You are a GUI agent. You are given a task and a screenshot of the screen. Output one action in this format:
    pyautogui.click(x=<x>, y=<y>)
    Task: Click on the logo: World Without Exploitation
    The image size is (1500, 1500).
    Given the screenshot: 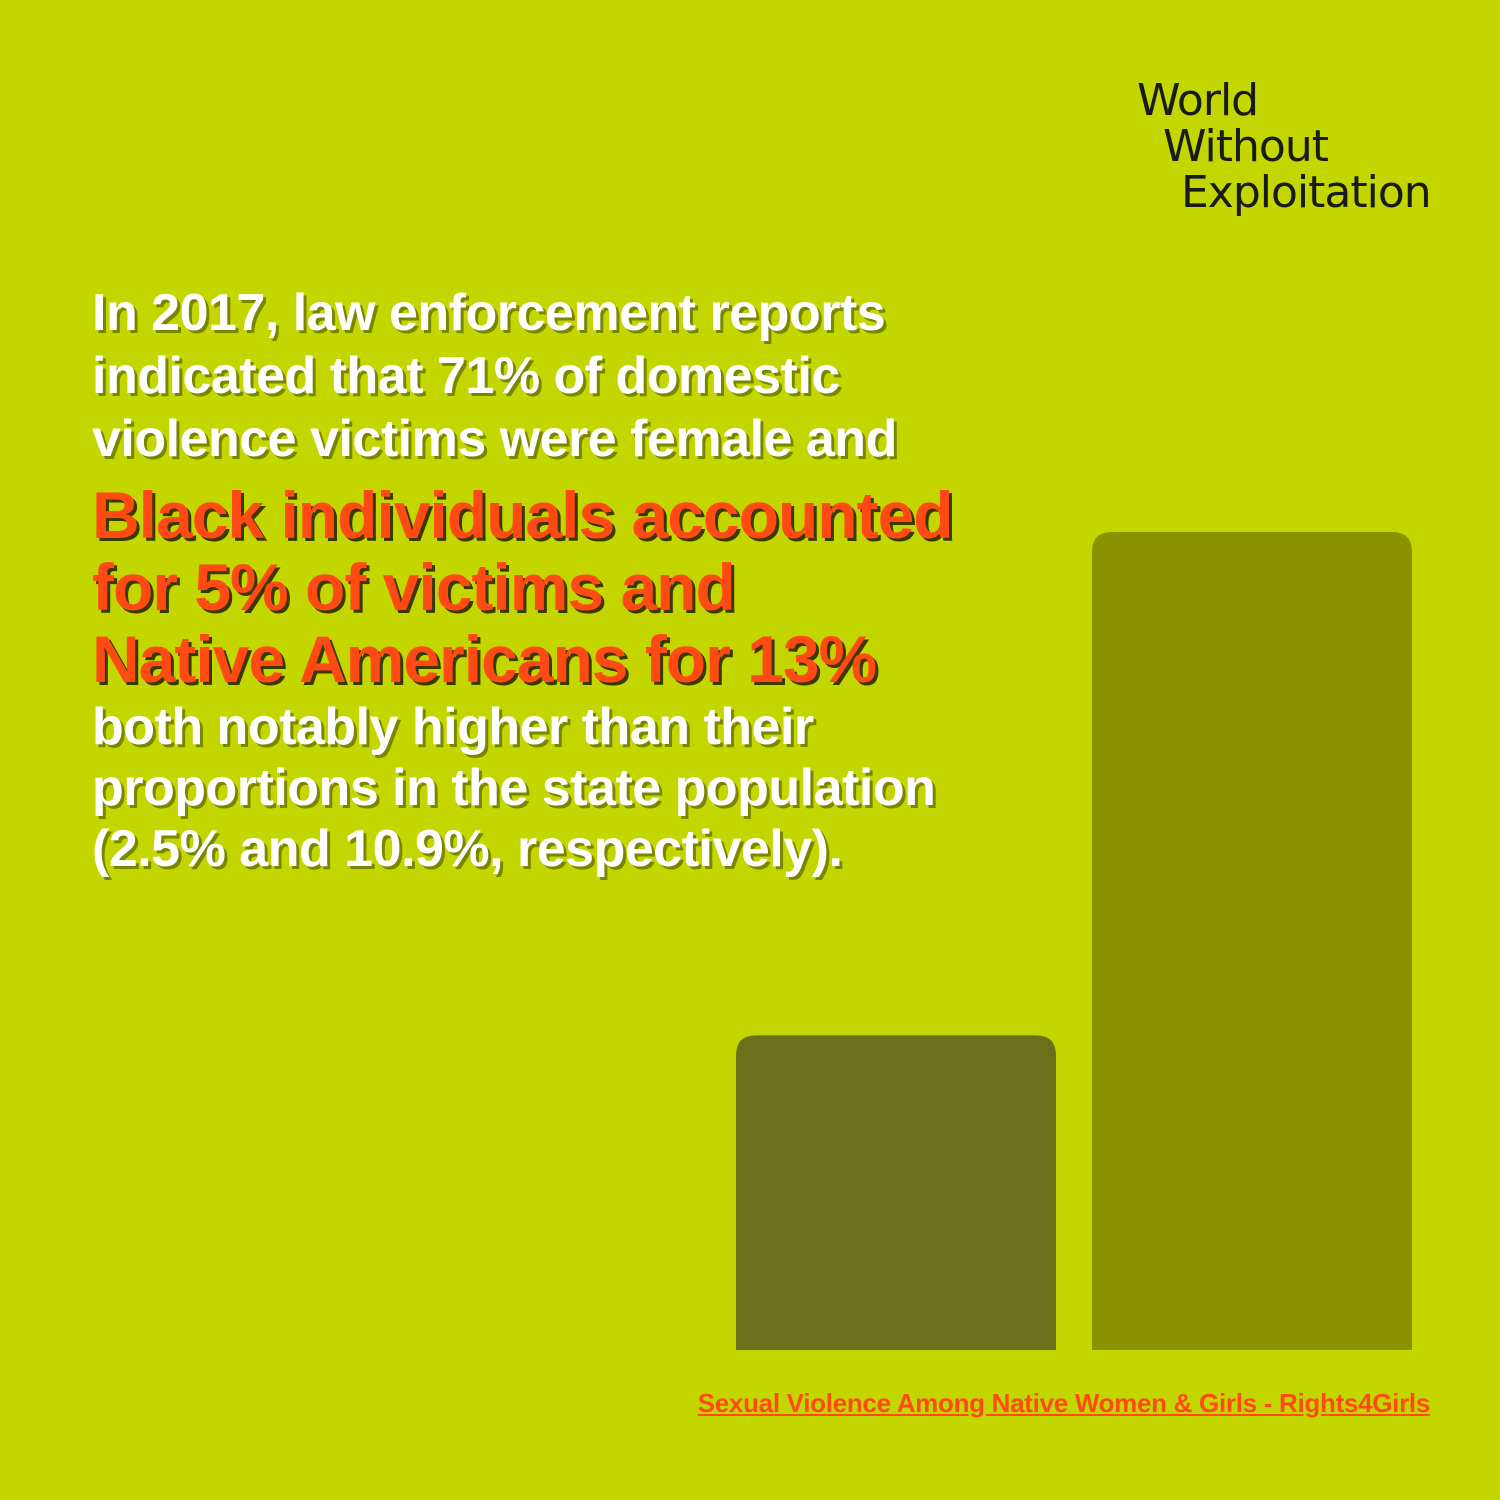 What is the action you would take?
    pyautogui.click(x=1284, y=146)
    